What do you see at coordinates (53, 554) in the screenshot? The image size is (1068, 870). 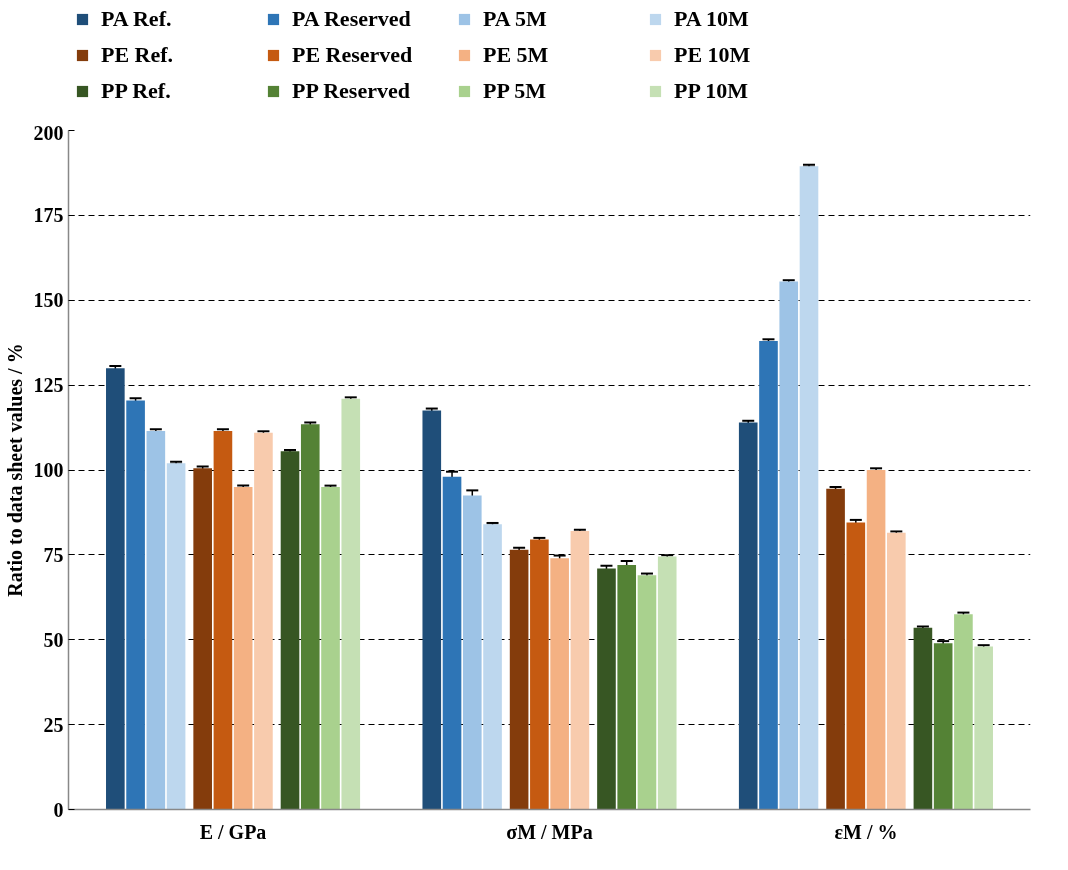 I see `y-tick-label: 75` at bounding box center [53, 554].